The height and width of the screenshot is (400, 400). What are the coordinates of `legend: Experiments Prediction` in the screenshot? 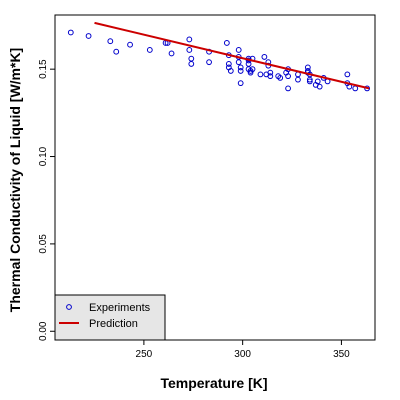 It's located at (110, 317).